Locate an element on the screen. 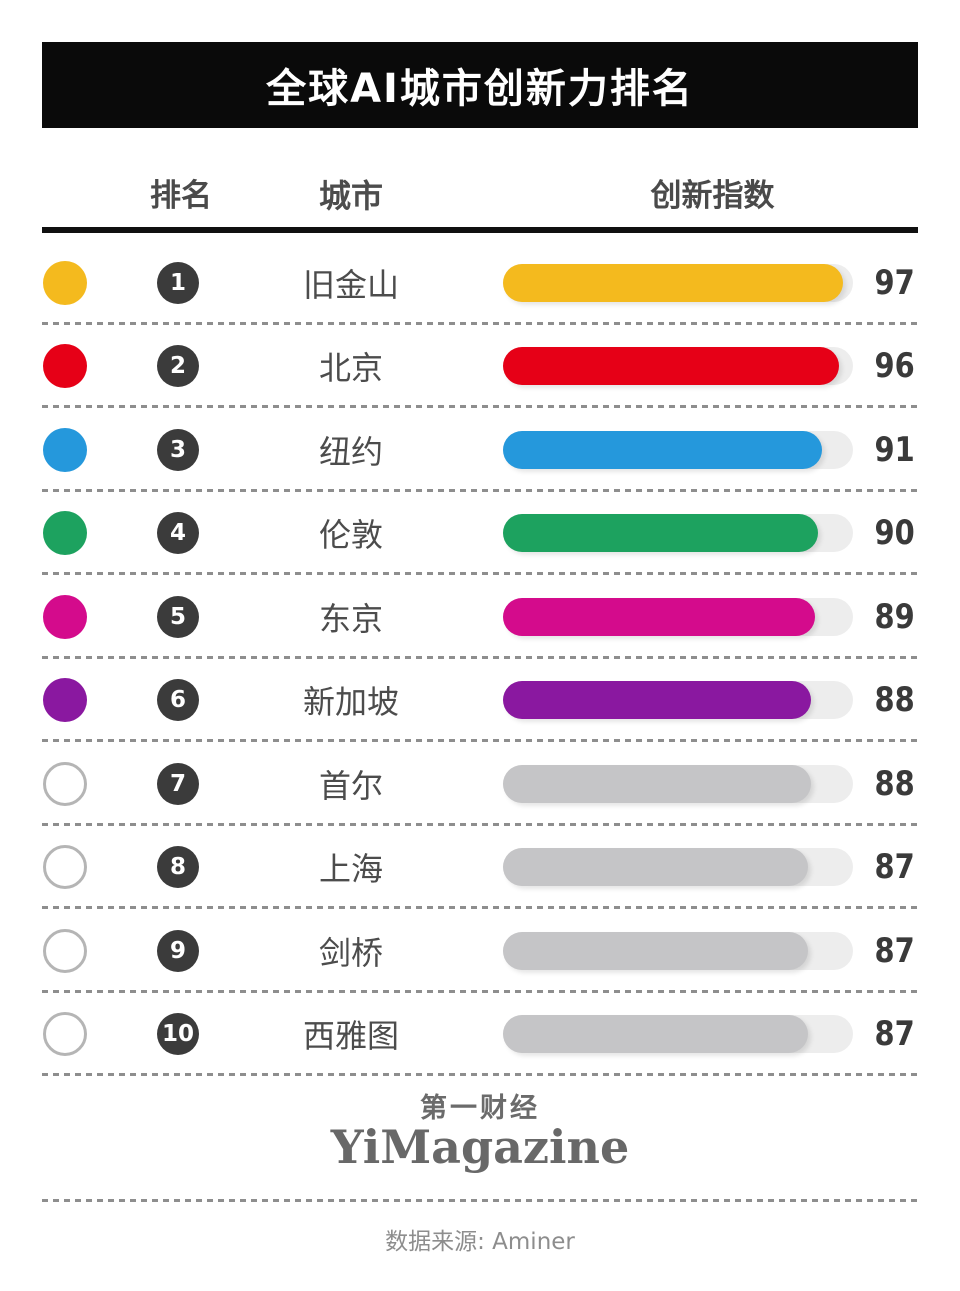  rank-badge: 2 is located at coordinates (178, 366).